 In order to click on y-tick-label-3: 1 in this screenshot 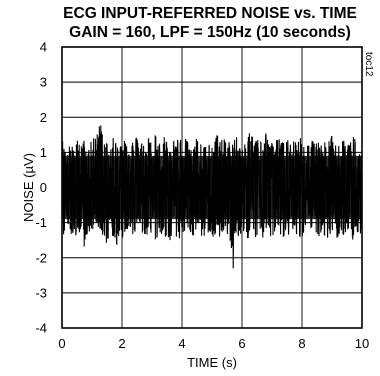, I will do `click(43, 152)`.